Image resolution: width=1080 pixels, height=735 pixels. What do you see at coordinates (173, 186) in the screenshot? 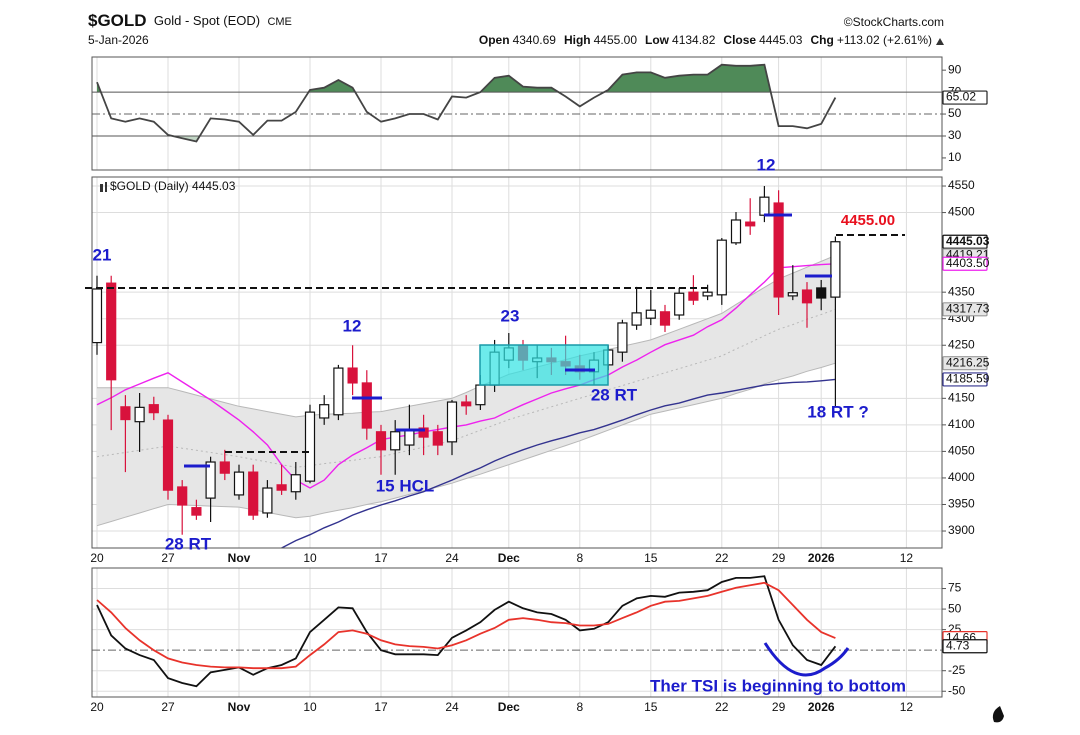
I see `legend: $GOLD (Daily) 4445.03` at bounding box center [173, 186].